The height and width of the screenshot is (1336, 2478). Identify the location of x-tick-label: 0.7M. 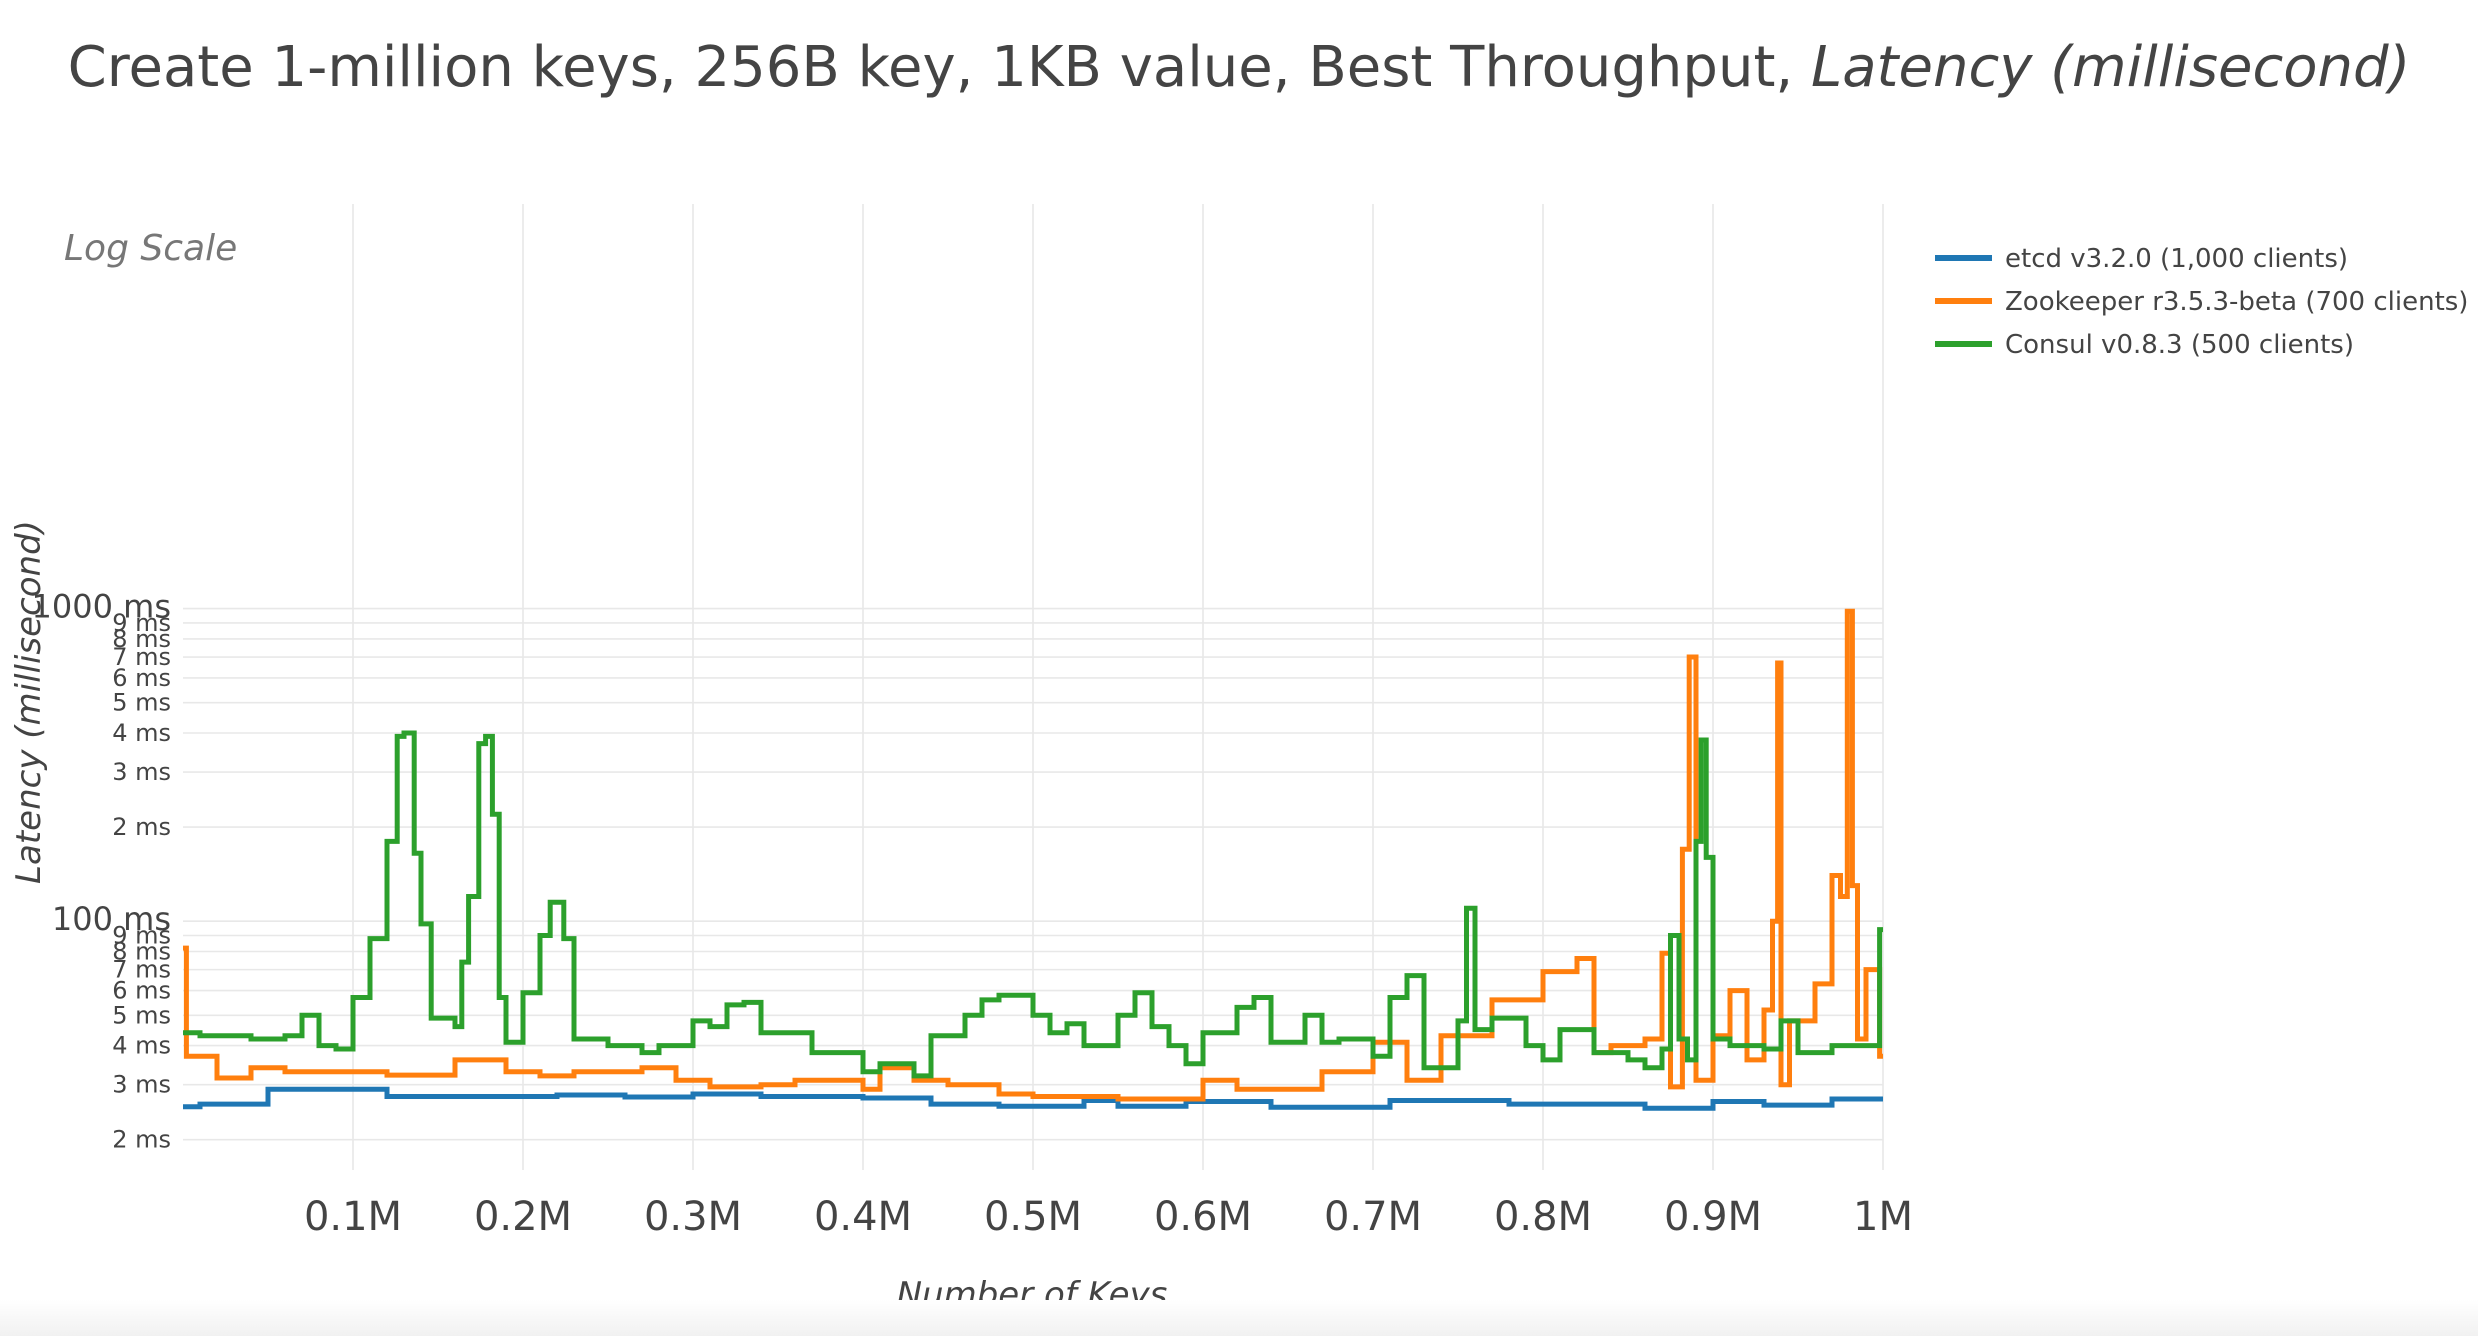
(1373, 1217).